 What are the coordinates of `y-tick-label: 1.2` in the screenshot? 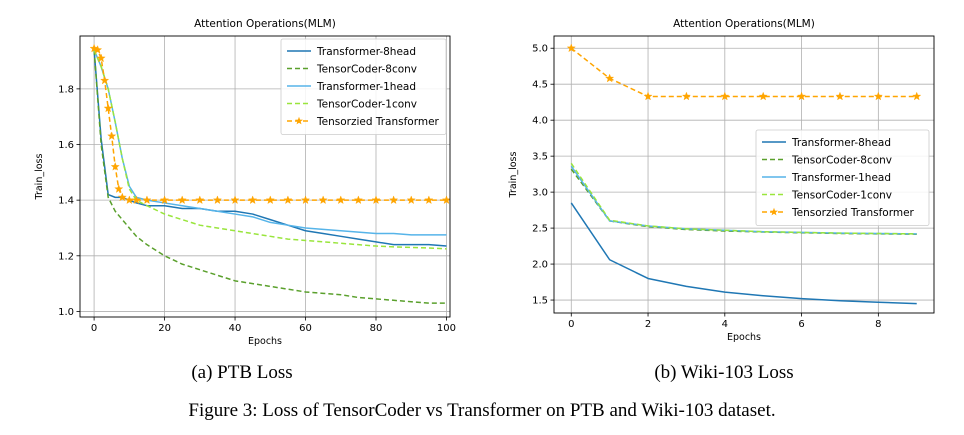 It's located at (66, 256).